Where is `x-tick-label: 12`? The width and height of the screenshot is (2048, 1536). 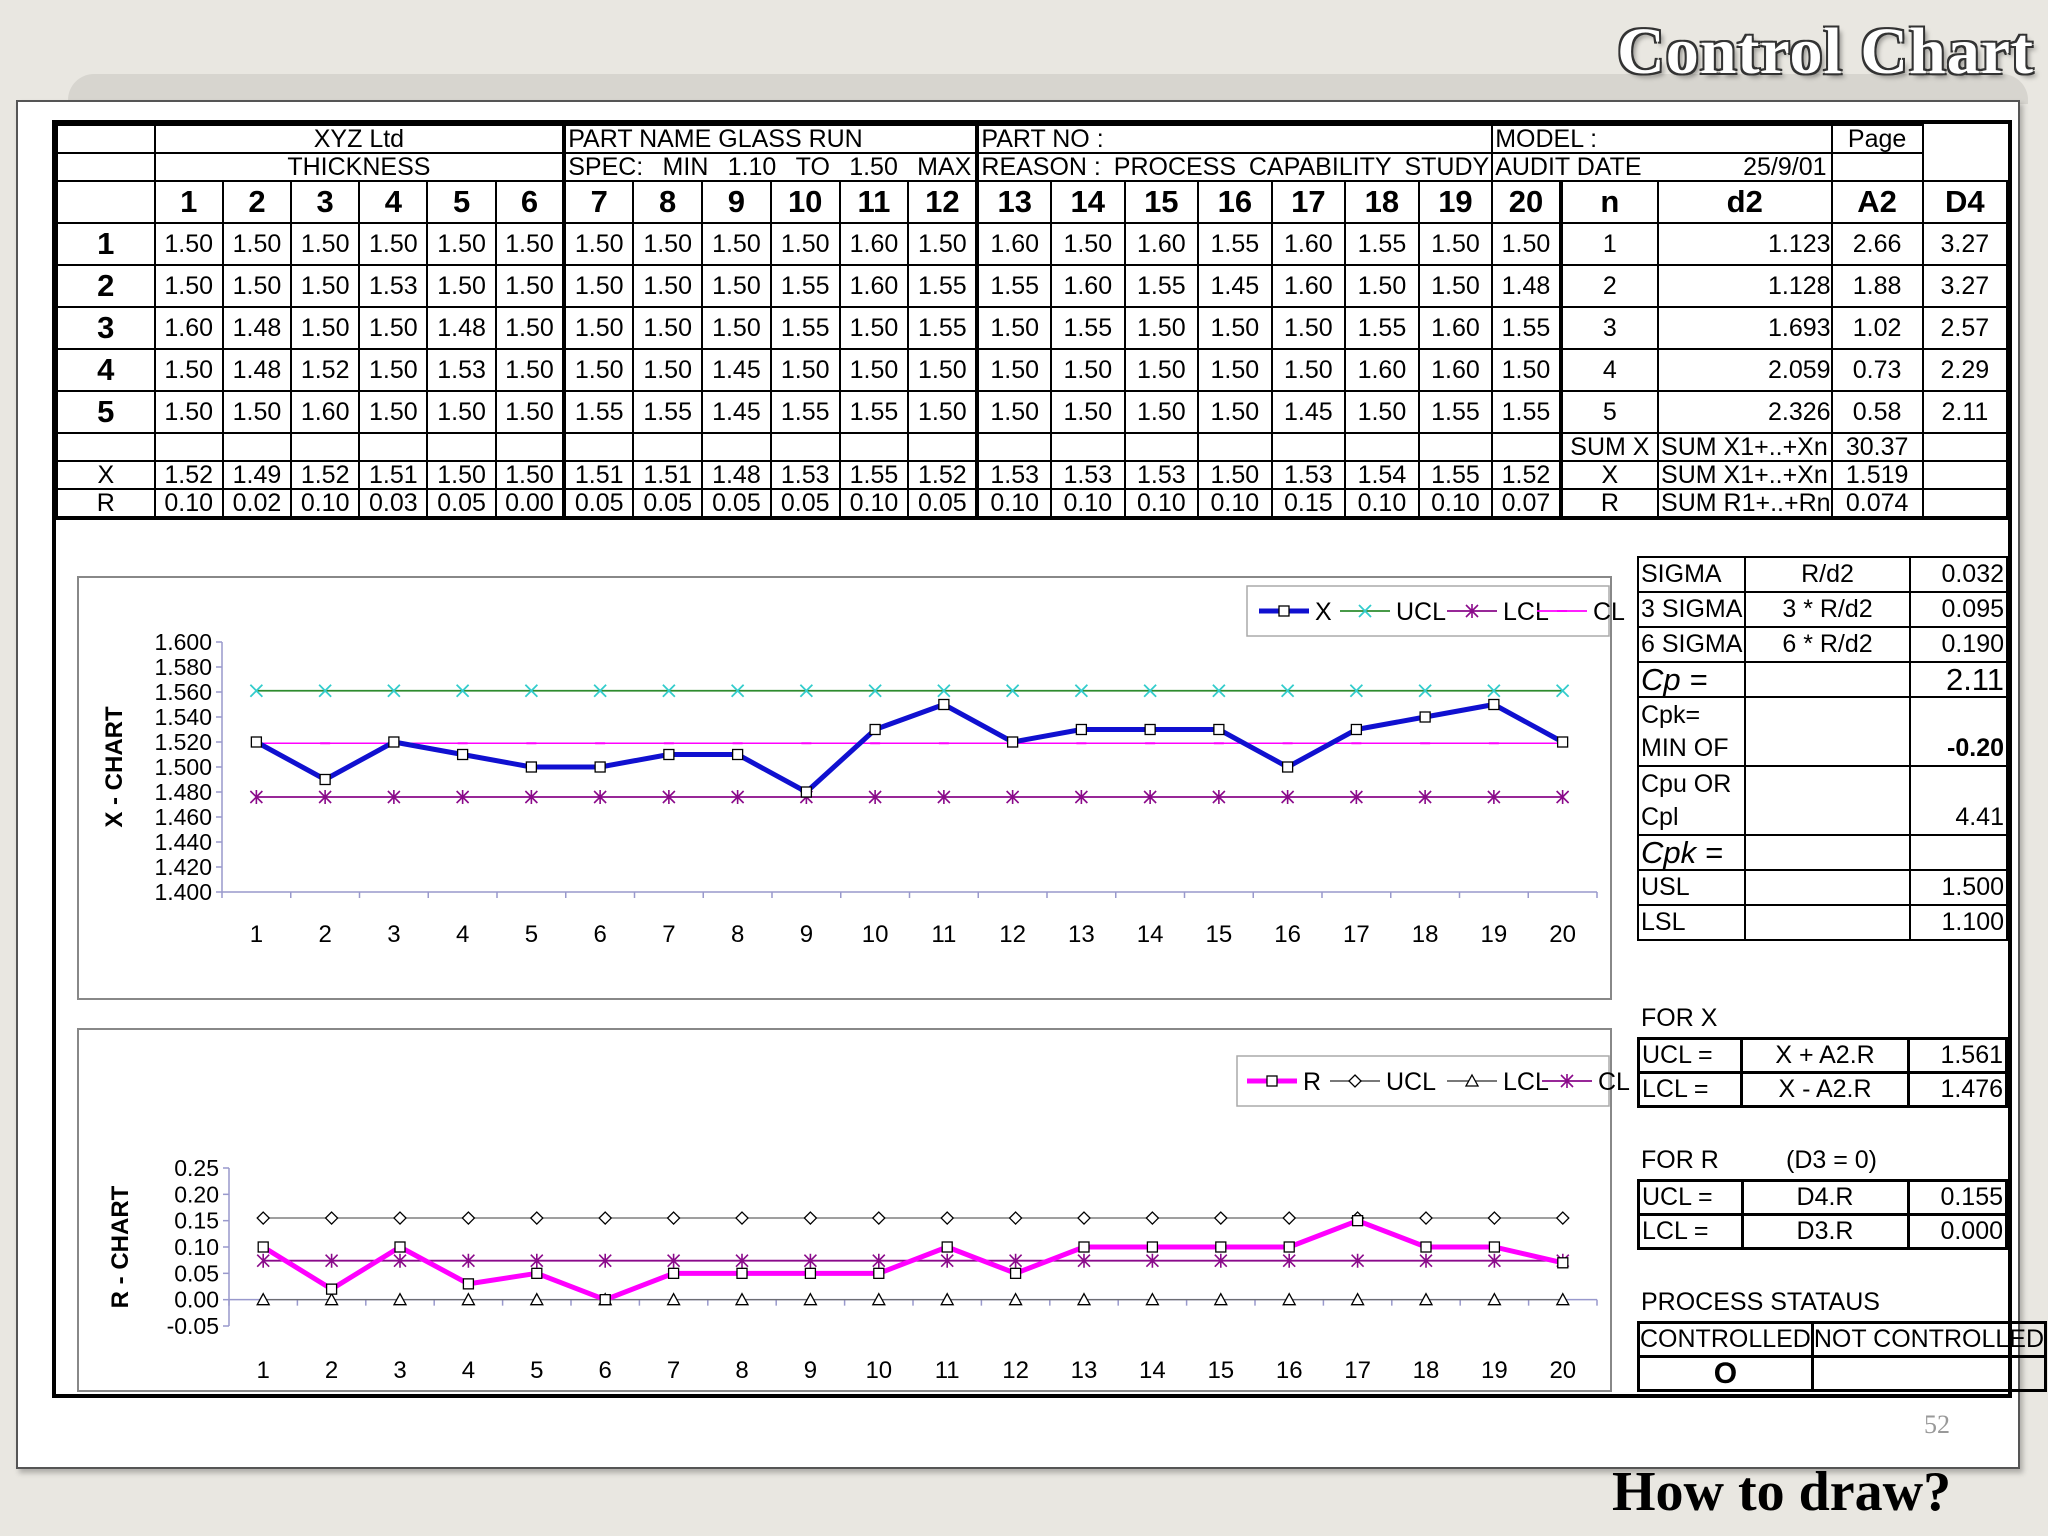 x-tick-label: 12 is located at coordinates (1012, 934).